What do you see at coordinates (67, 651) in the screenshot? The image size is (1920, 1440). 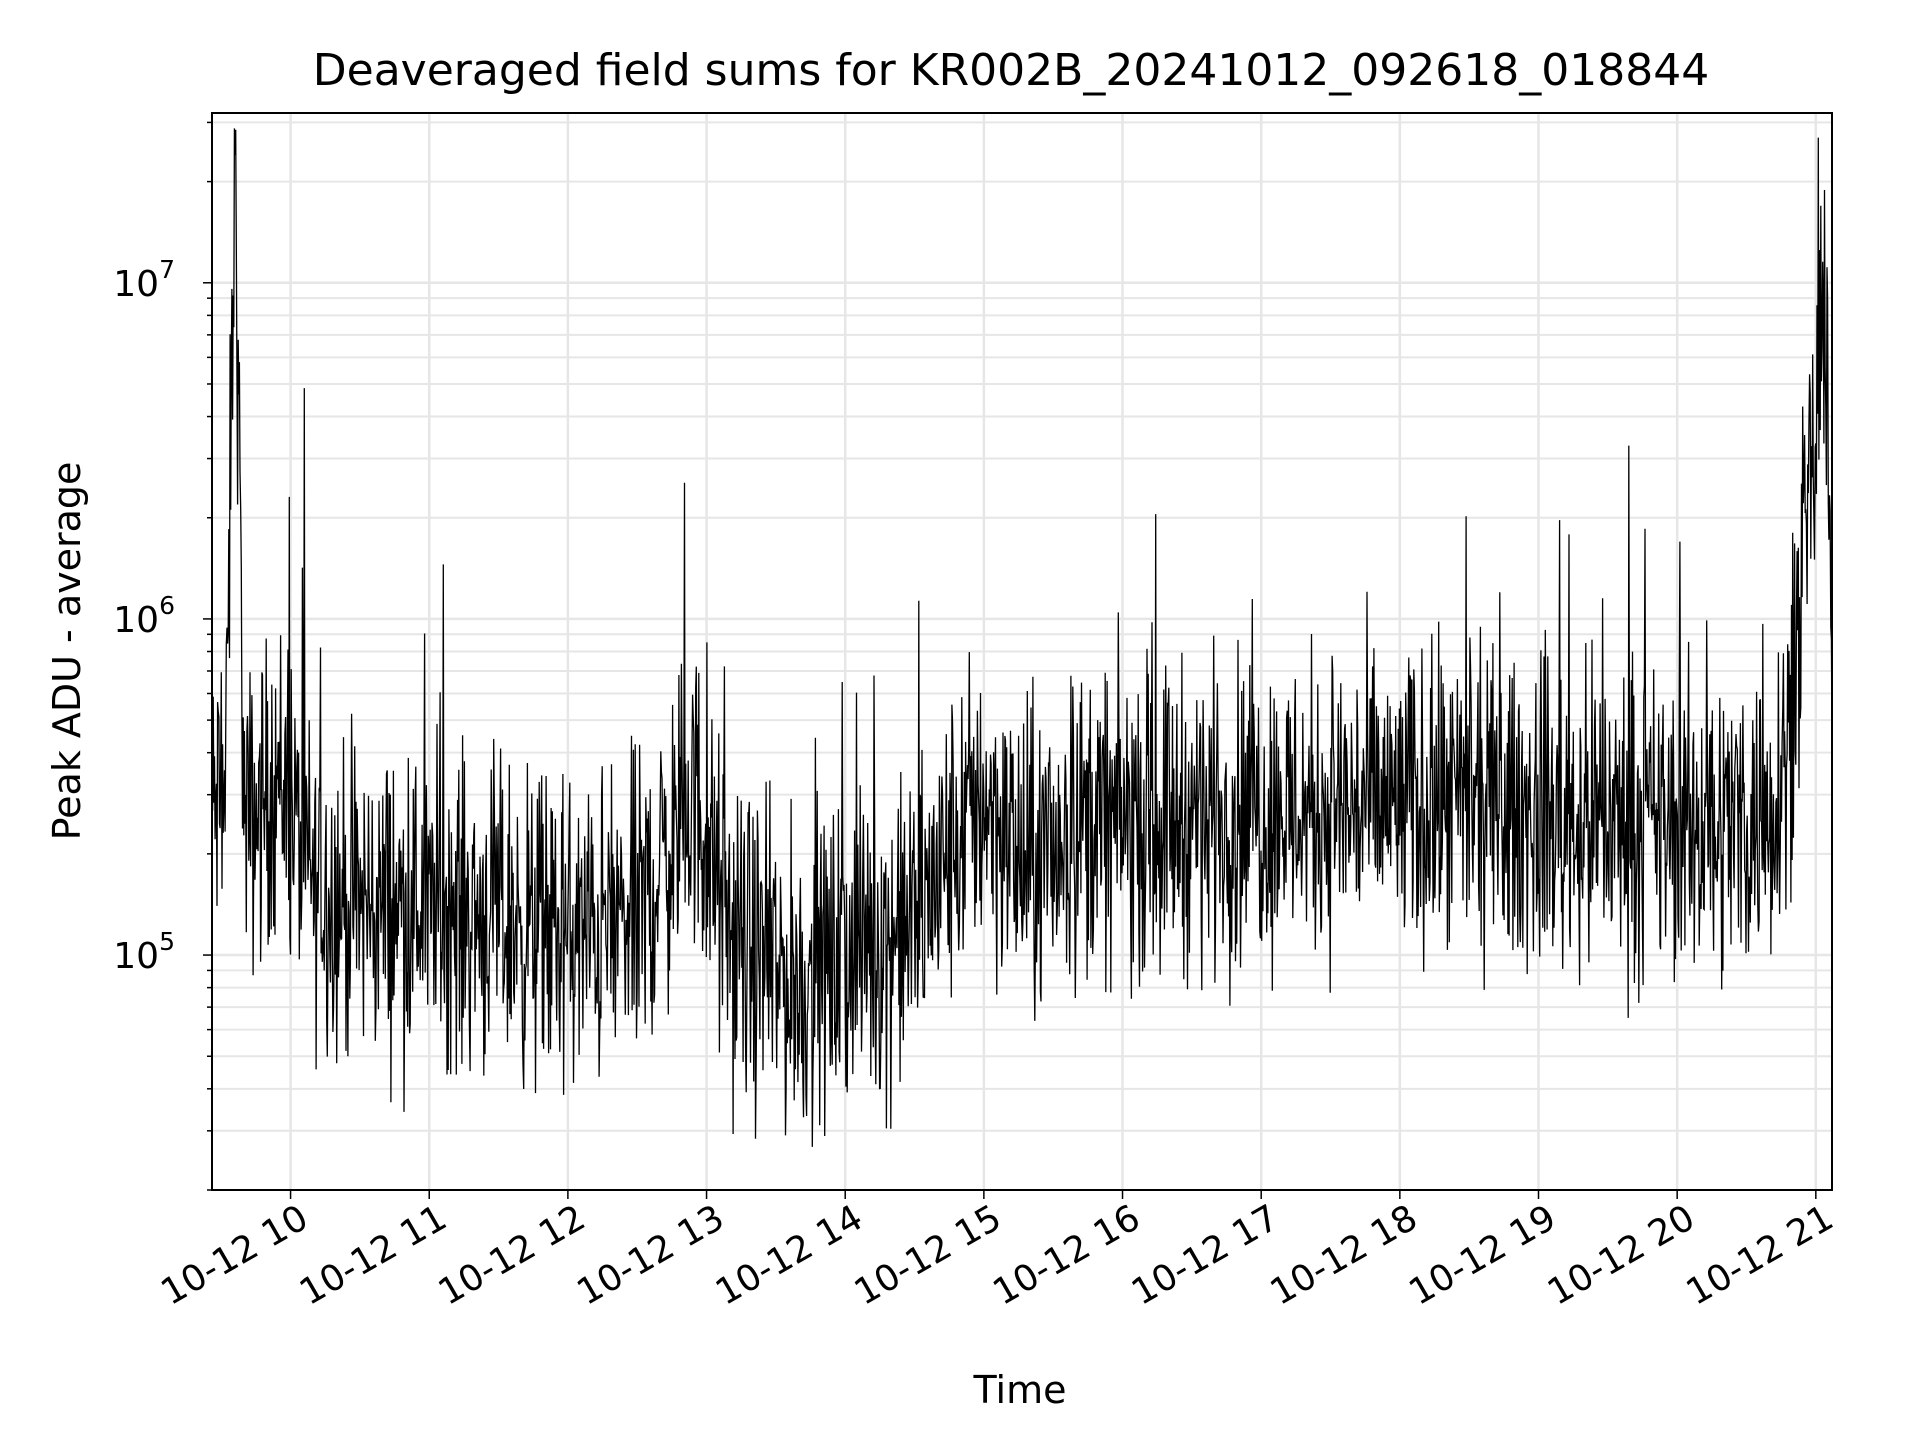 I see `y-axis-label: Peak ADU - average` at bounding box center [67, 651].